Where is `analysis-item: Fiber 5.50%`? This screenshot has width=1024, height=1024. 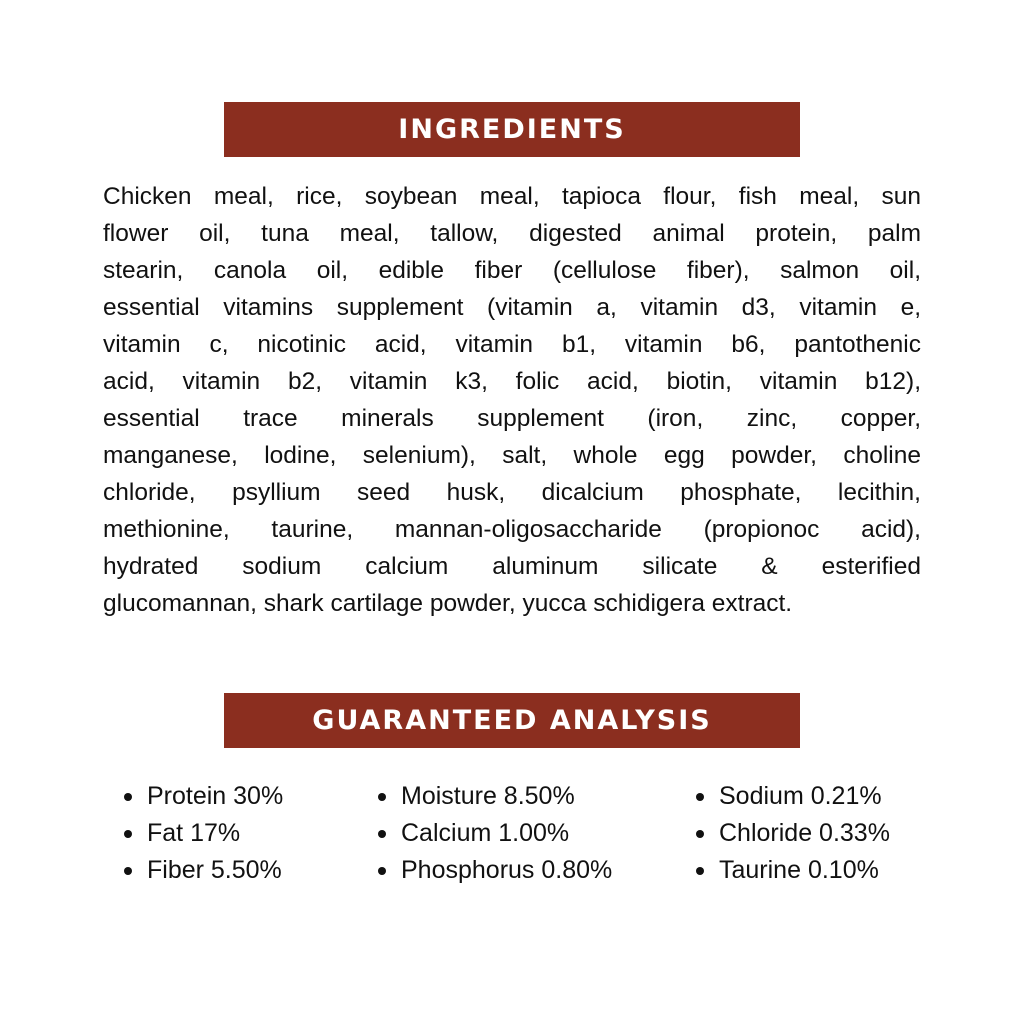 analysis-item: Fiber 5.50% is located at coordinates (203, 870).